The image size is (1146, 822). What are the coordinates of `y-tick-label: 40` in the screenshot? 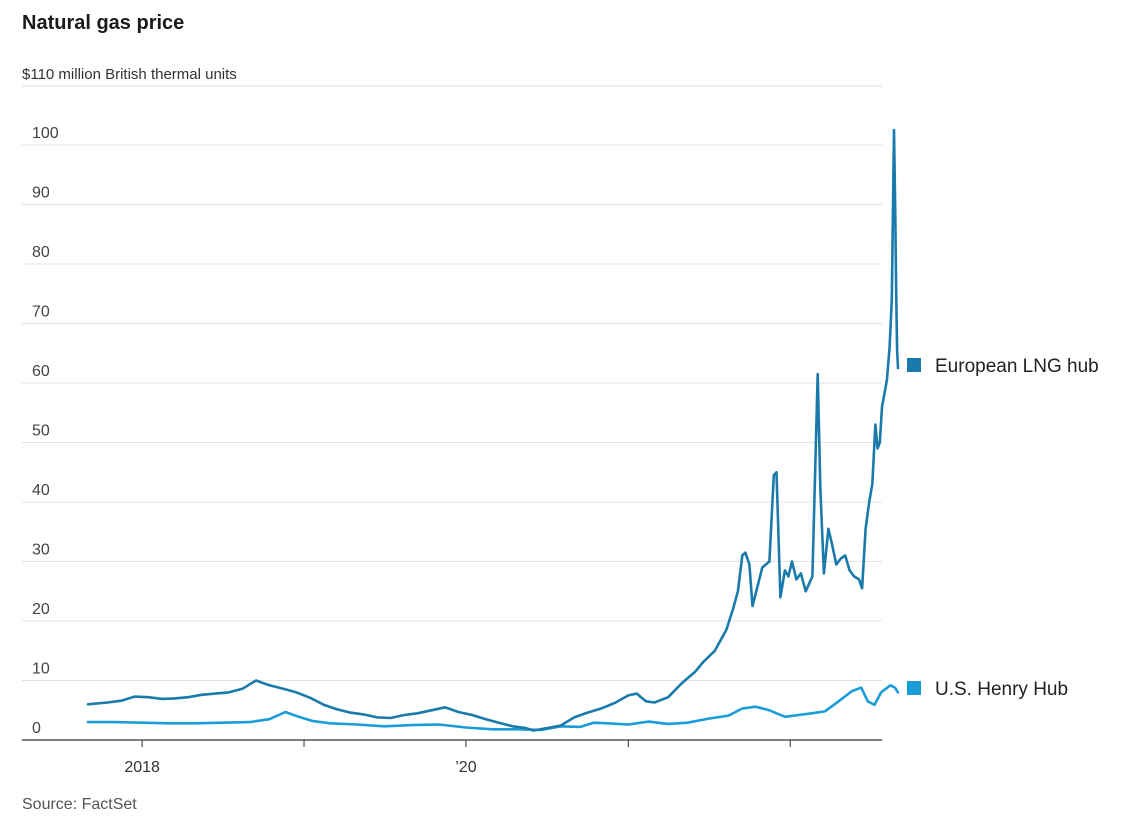 It's located at (41, 490).